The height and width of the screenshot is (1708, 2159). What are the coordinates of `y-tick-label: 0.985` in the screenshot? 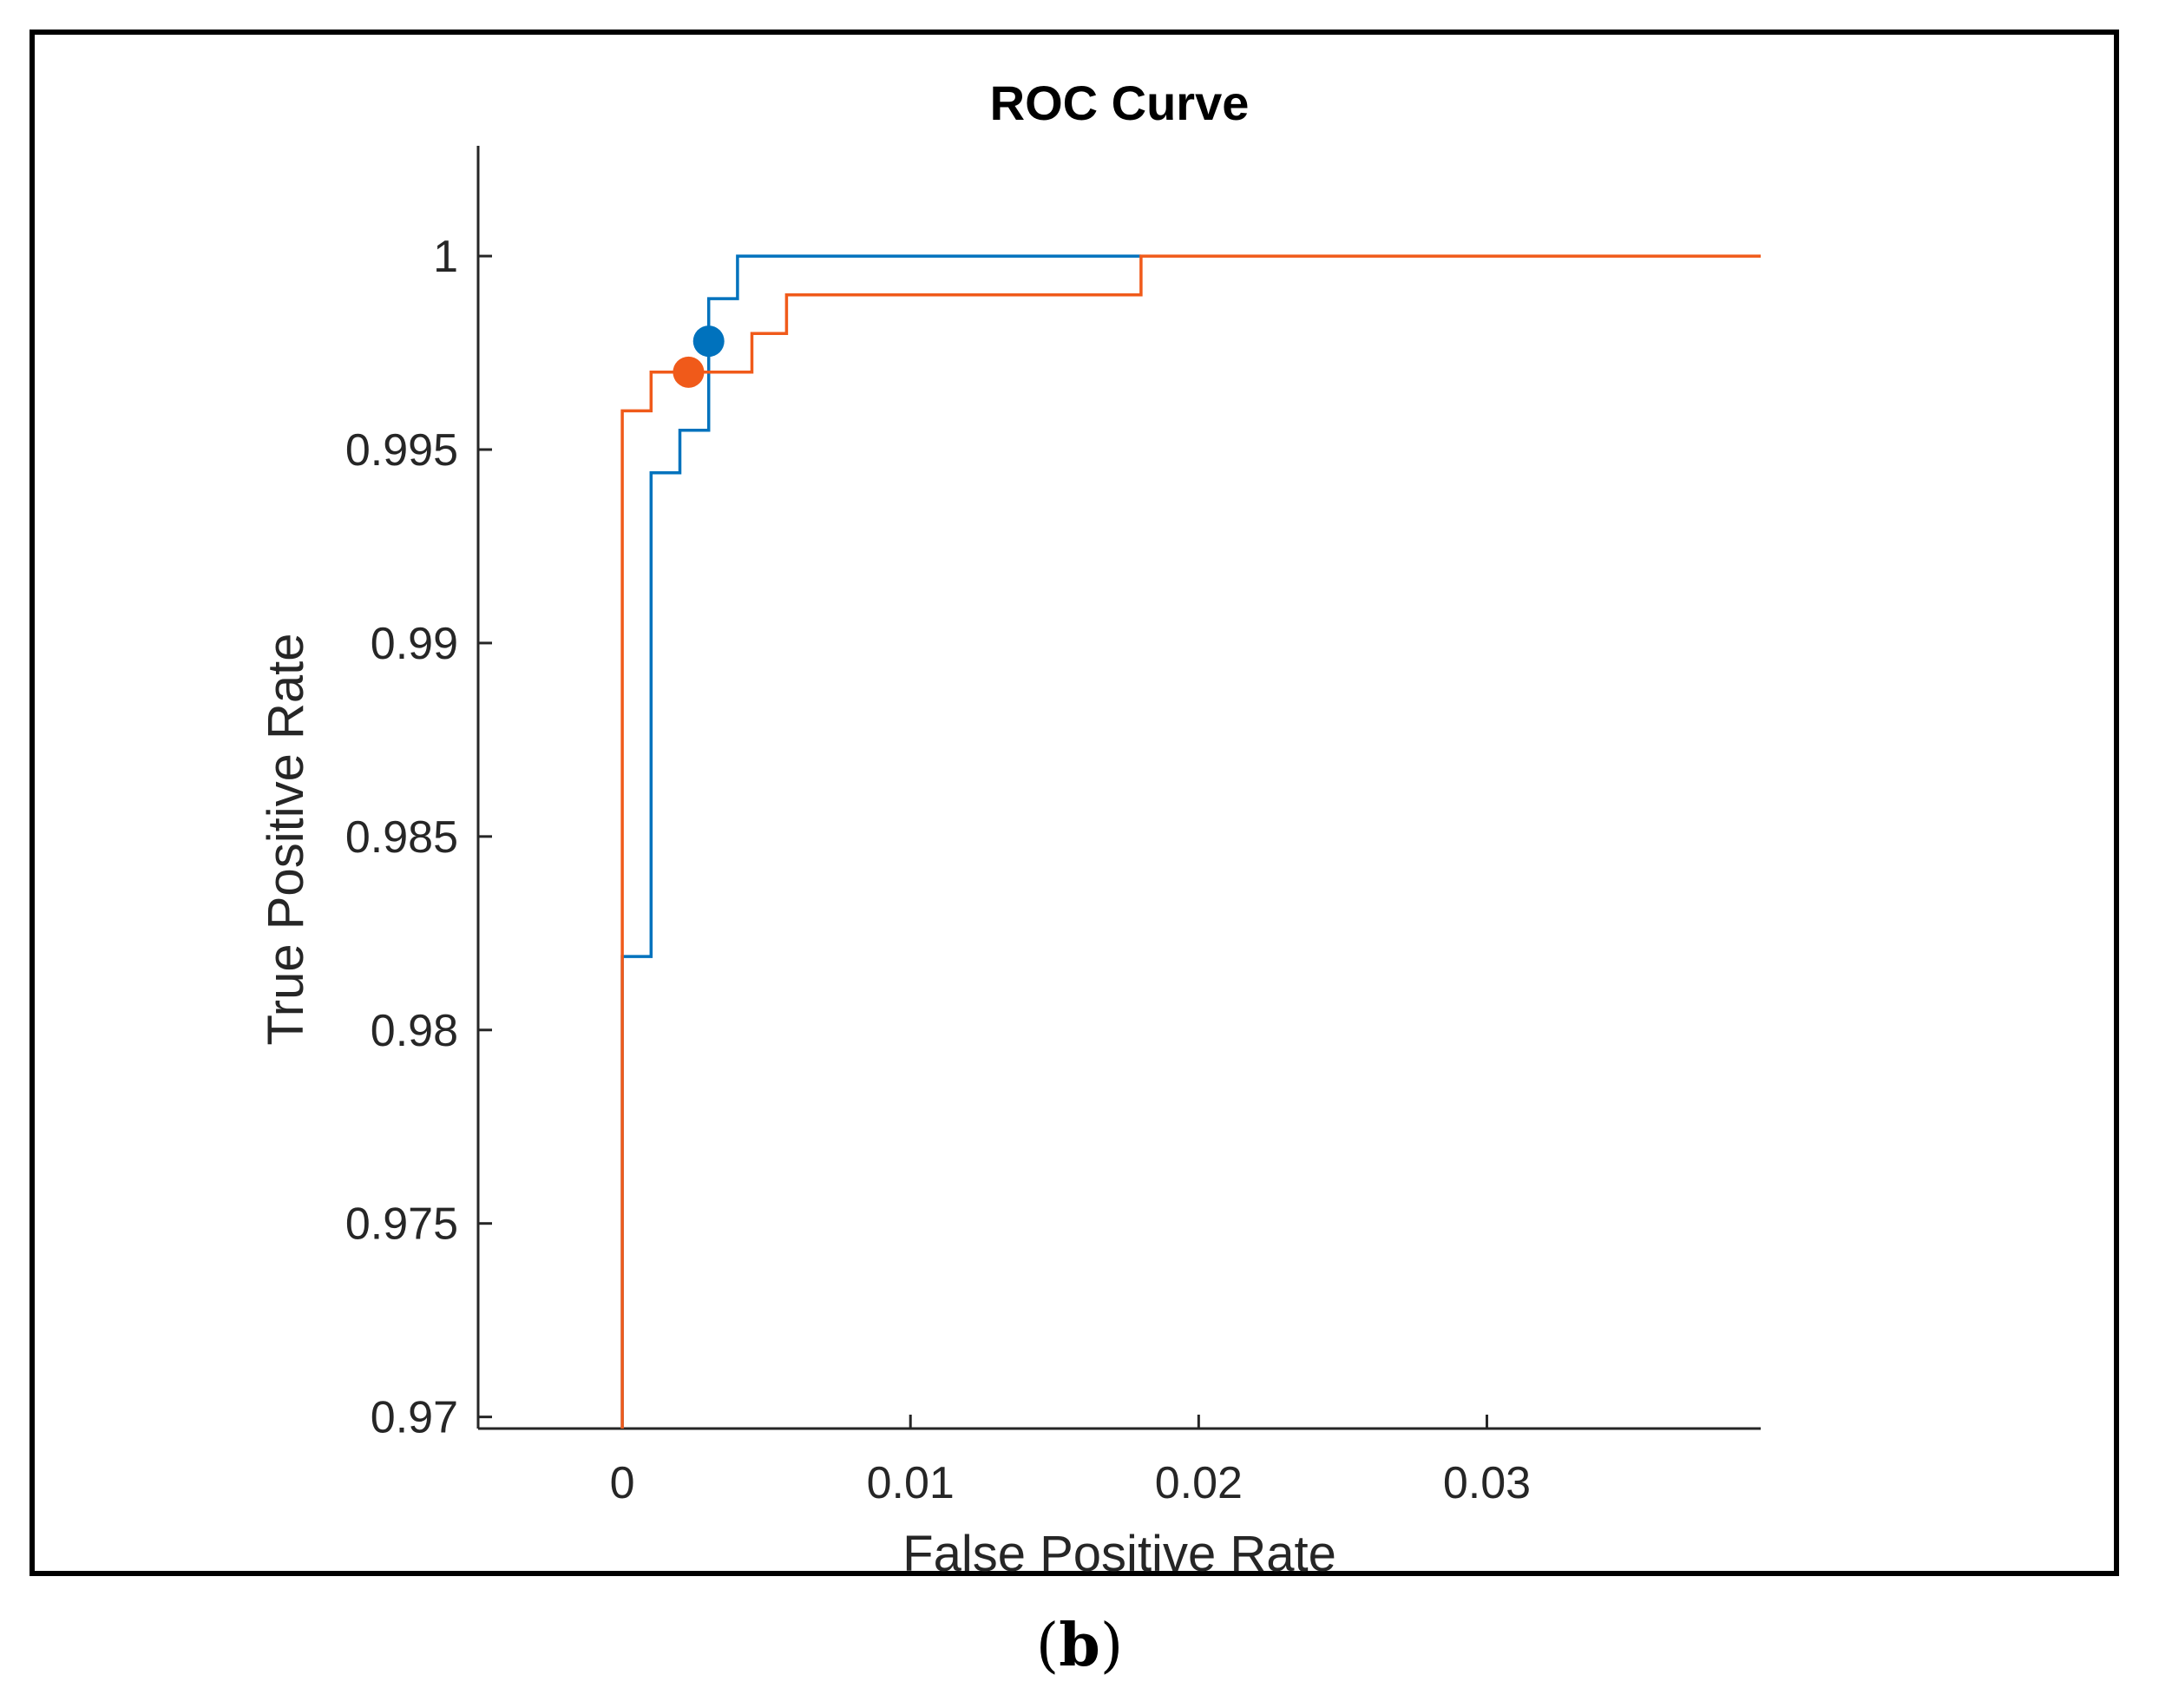 It's located at (401, 837).